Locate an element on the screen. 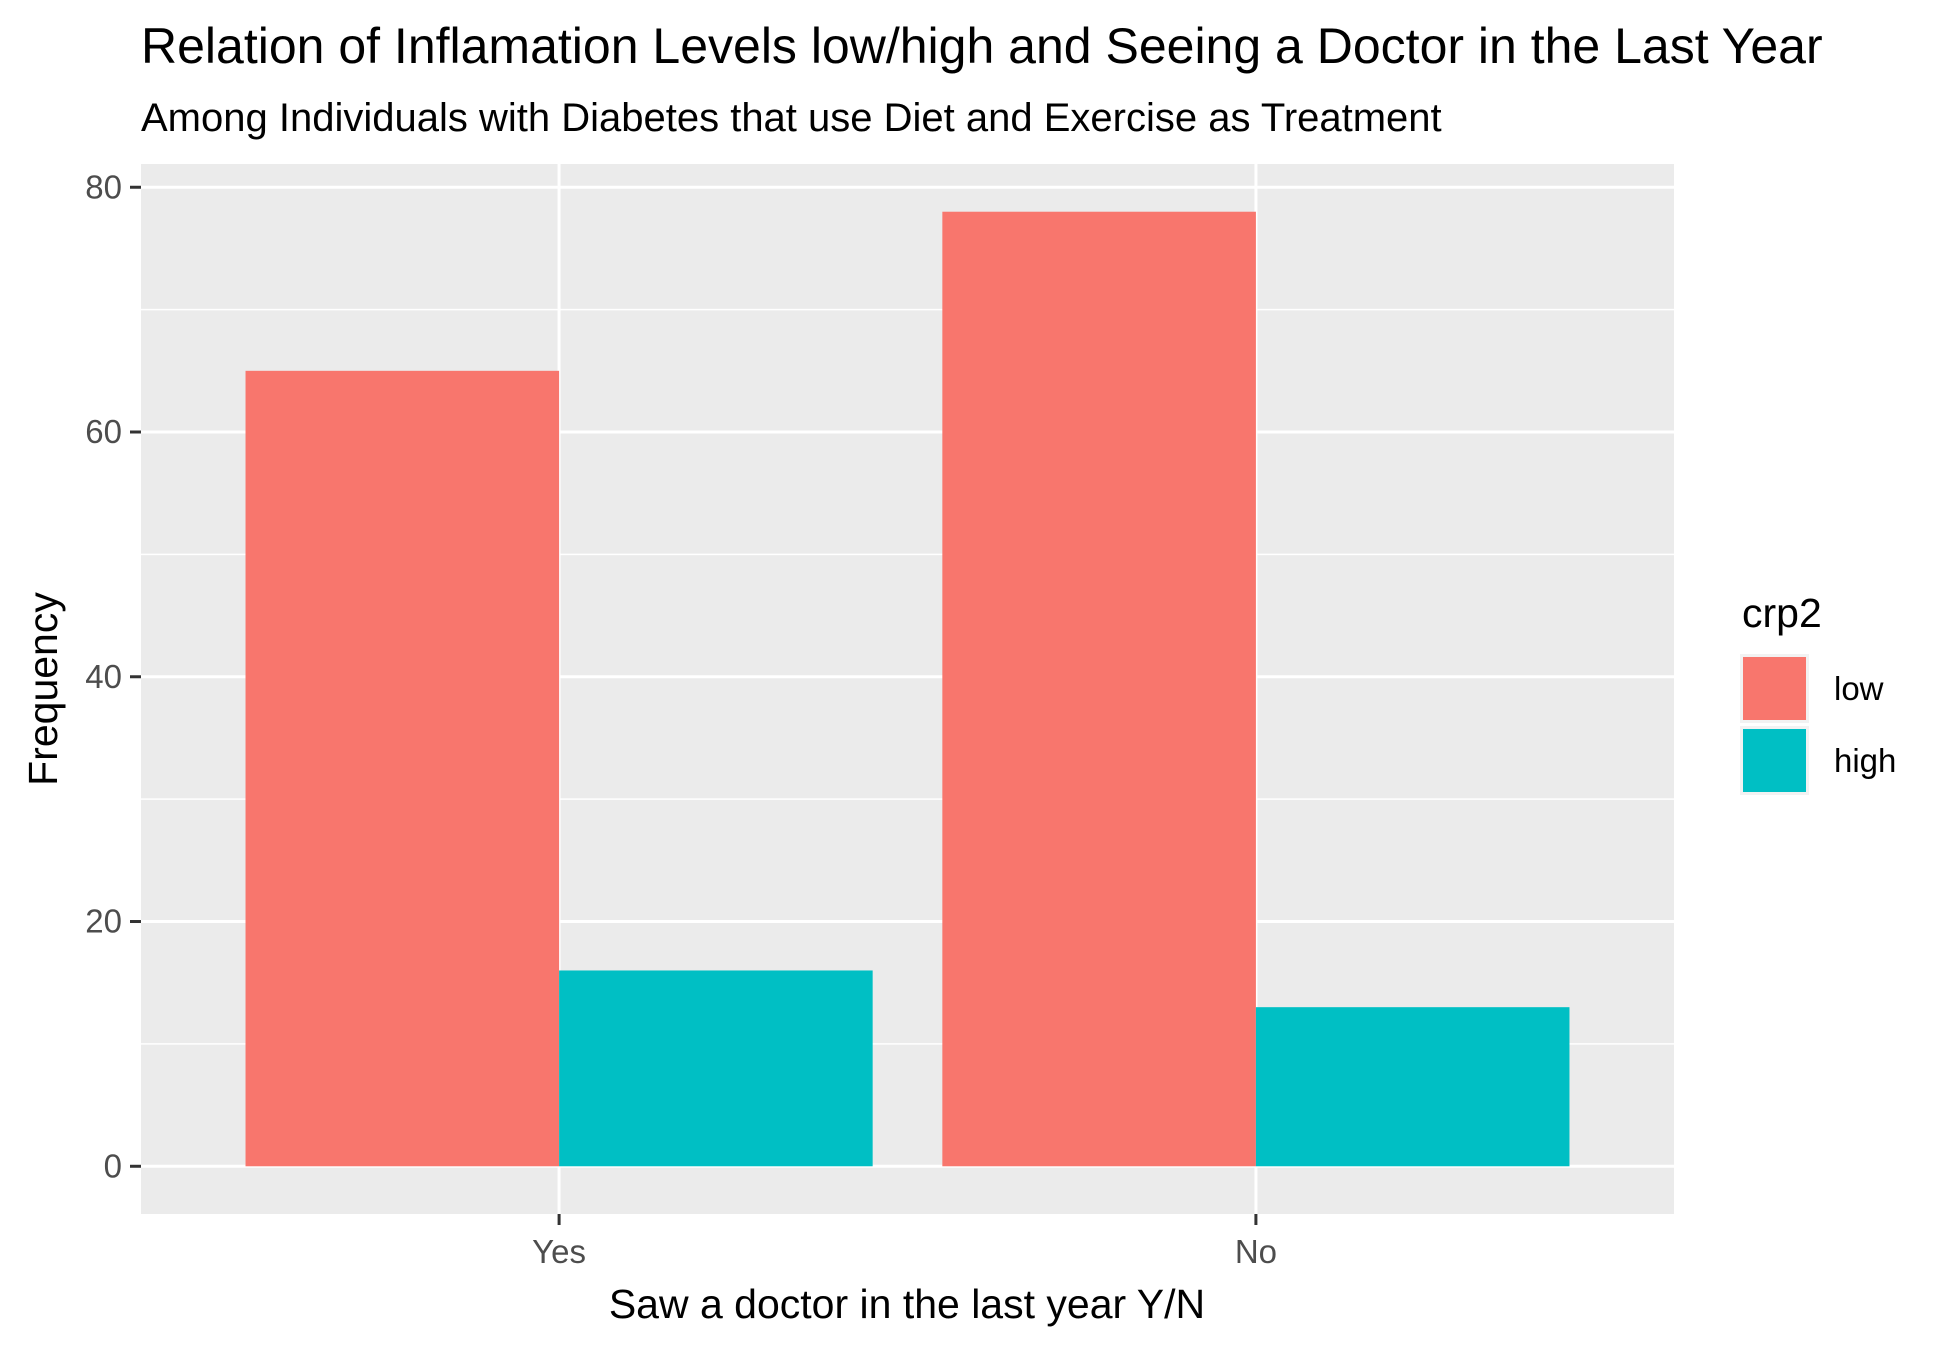  y-tick-label: 20 is located at coordinates (103, 921).